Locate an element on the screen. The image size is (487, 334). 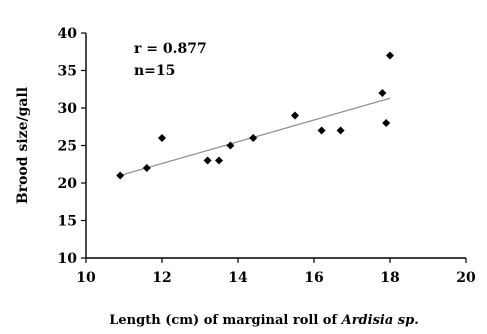
x-axis-label-species: Ardisia sp. is located at coordinates (379, 320).